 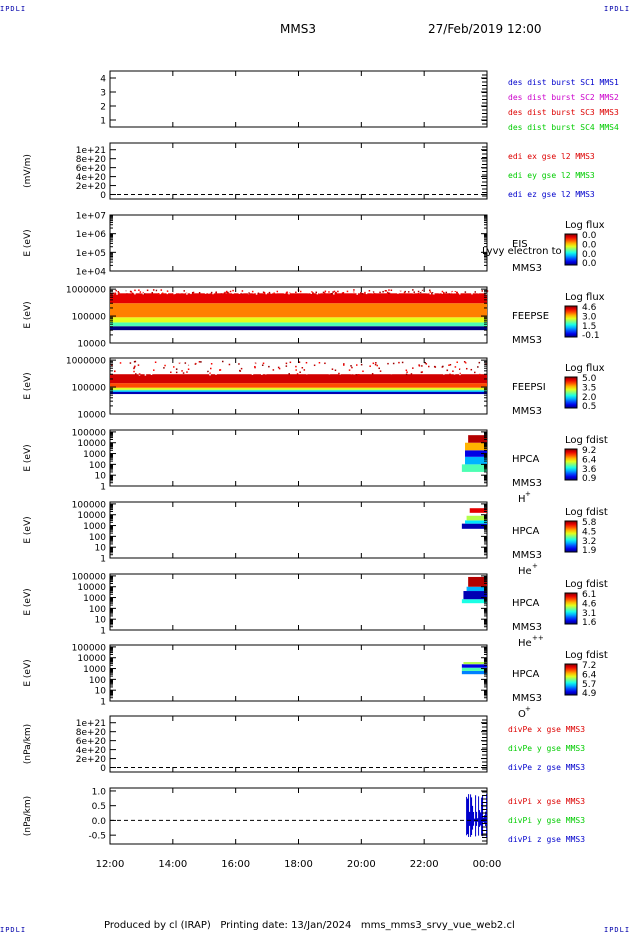 What do you see at coordinates (91, 742) in the screenshot?
I see `y-tick-label: 6e+20` at bounding box center [91, 742].